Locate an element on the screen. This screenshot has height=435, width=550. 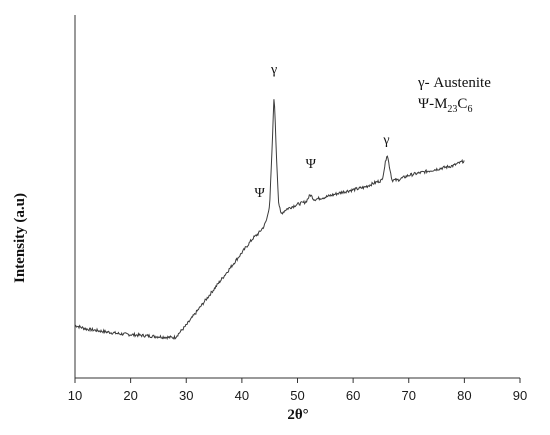
x-tick-label: 40 is located at coordinates (242, 395).